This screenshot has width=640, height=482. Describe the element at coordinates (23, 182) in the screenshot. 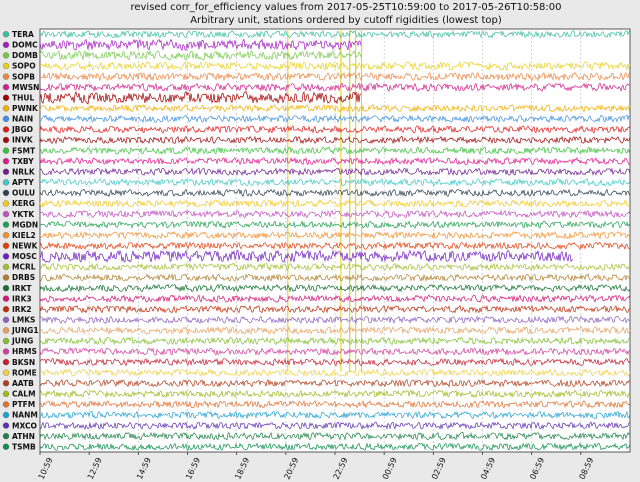

I see `legend-label: APTY` at that location.